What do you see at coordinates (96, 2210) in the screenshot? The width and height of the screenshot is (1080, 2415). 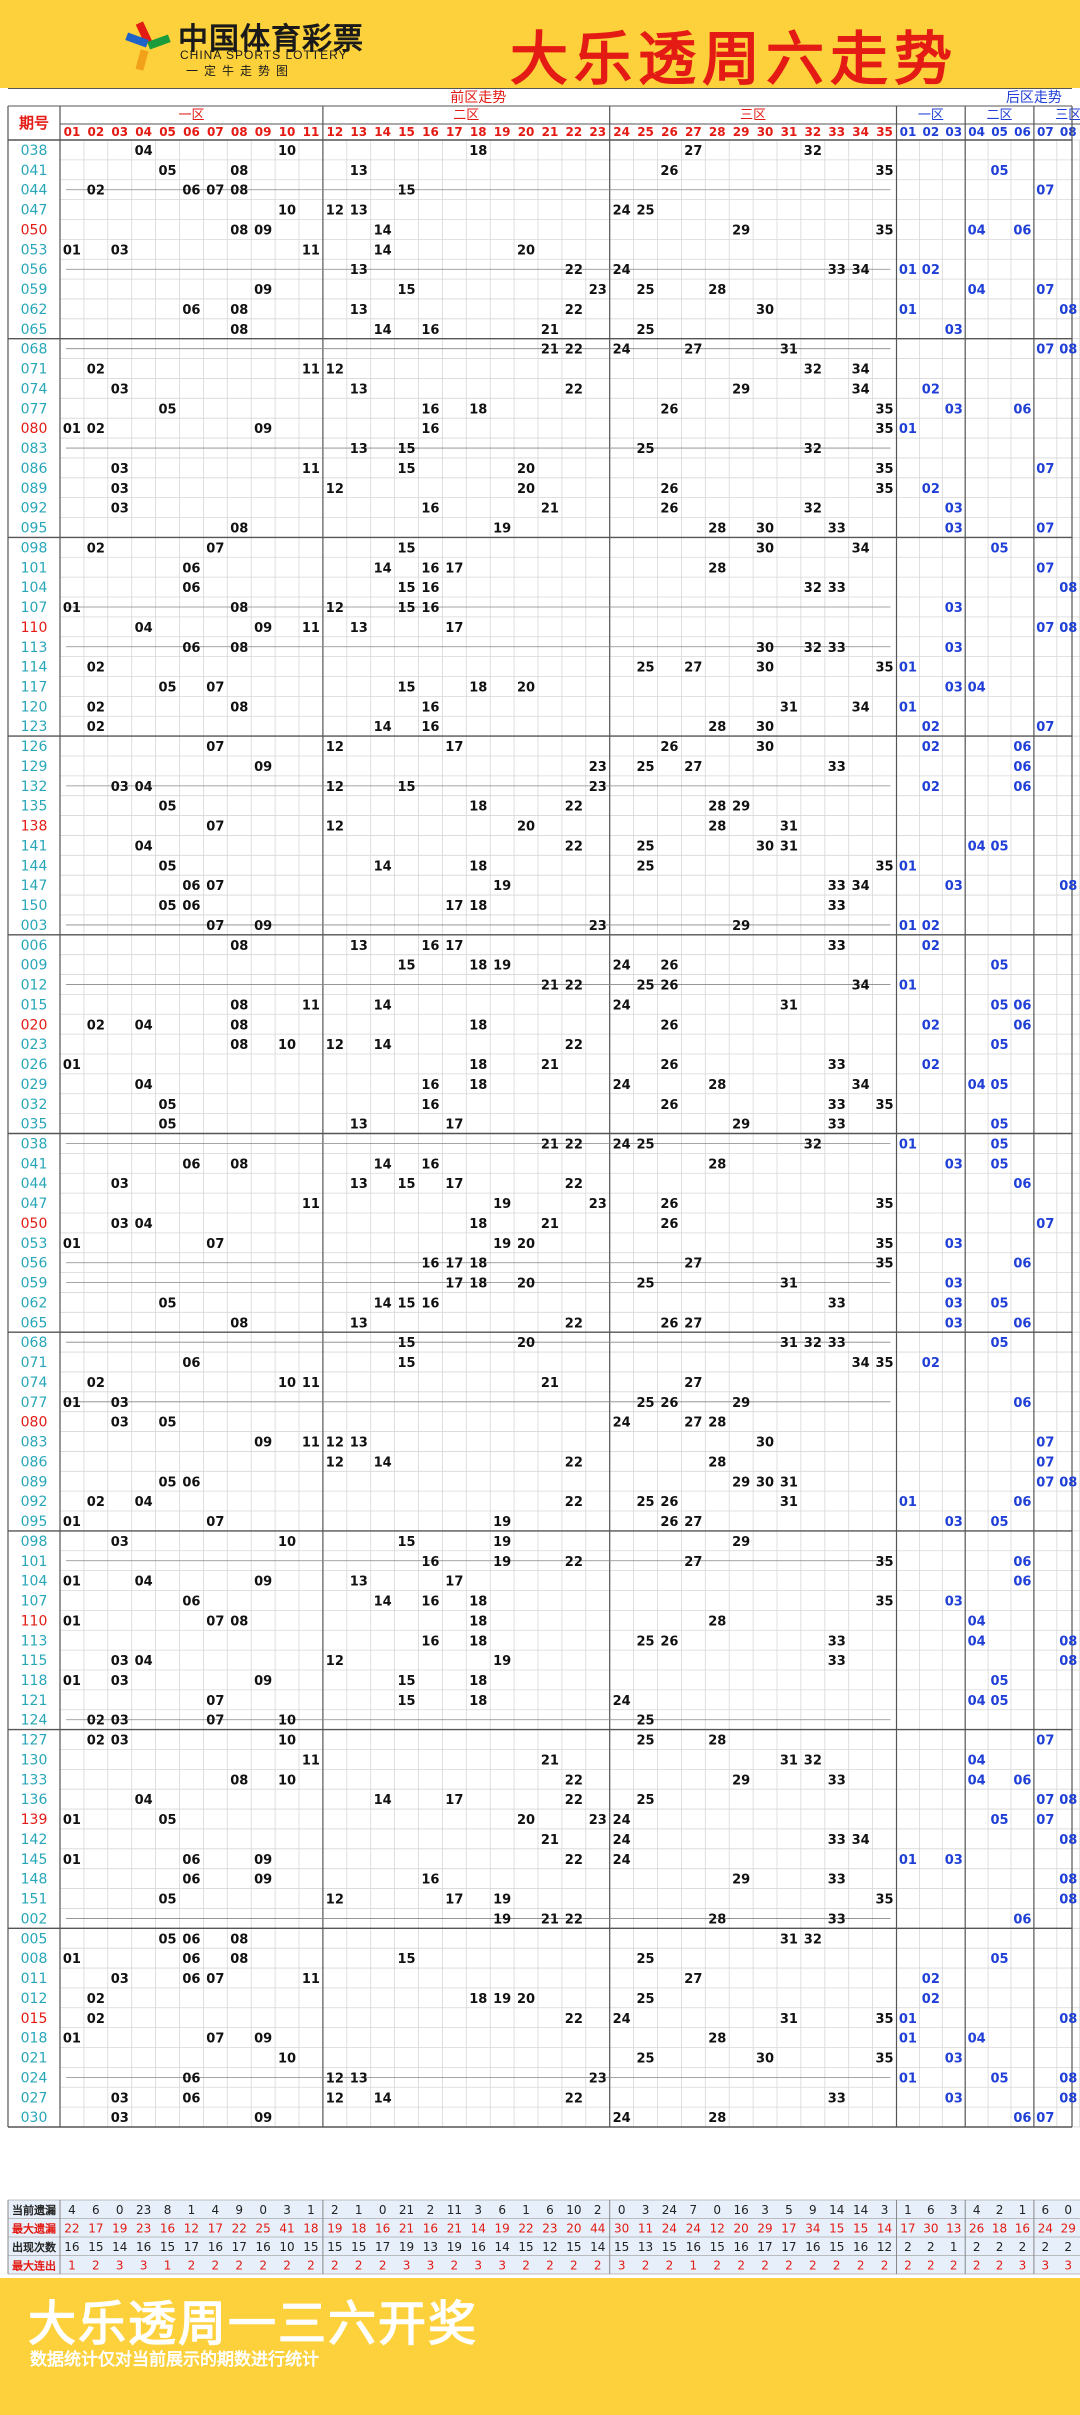 I see `stats-front-value: 6` at bounding box center [96, 2210].